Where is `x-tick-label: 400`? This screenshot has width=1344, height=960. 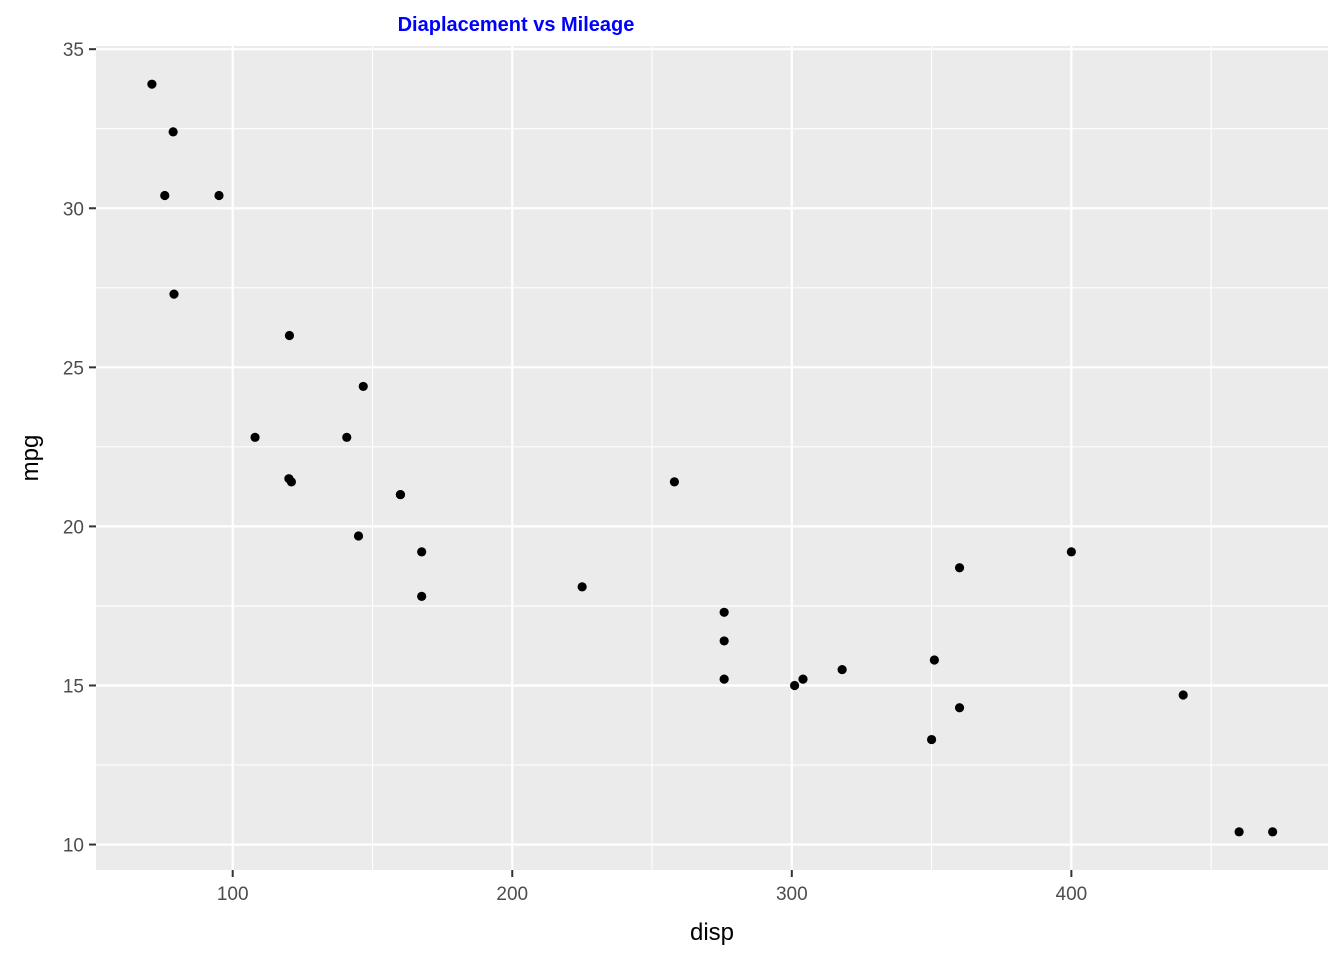
x-tick-label: 400 is located at coordinates (1072, 894).